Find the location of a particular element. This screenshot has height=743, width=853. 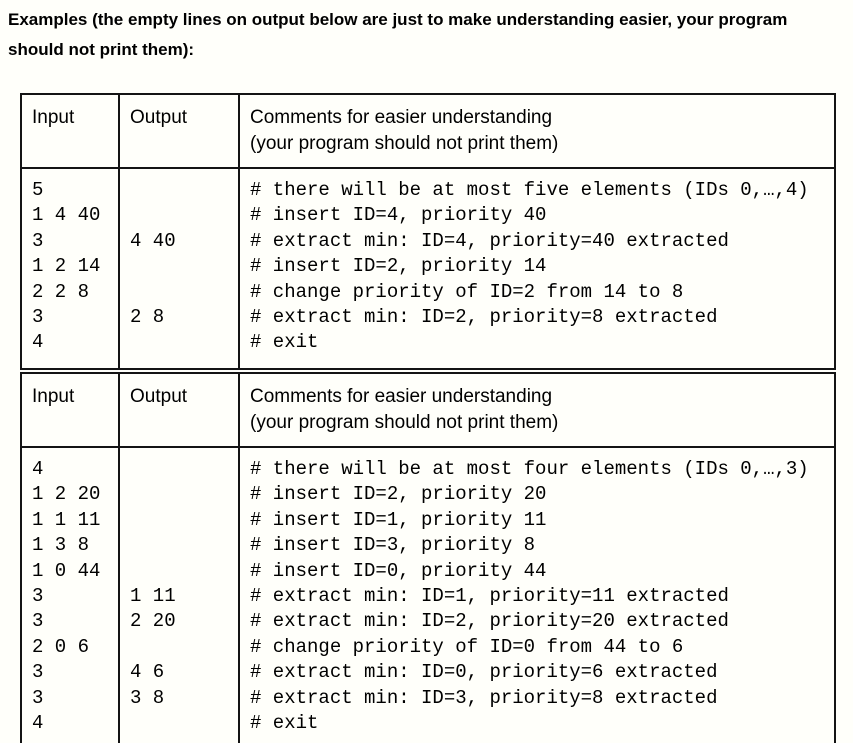

input-line: 1 4 40 is located at coordinates (66, 215).